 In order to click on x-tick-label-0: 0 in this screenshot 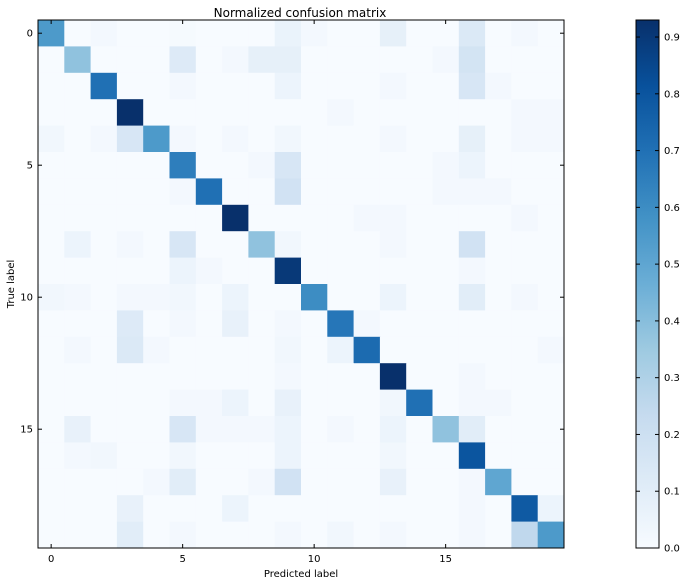, I will do `click(51, 559)`.